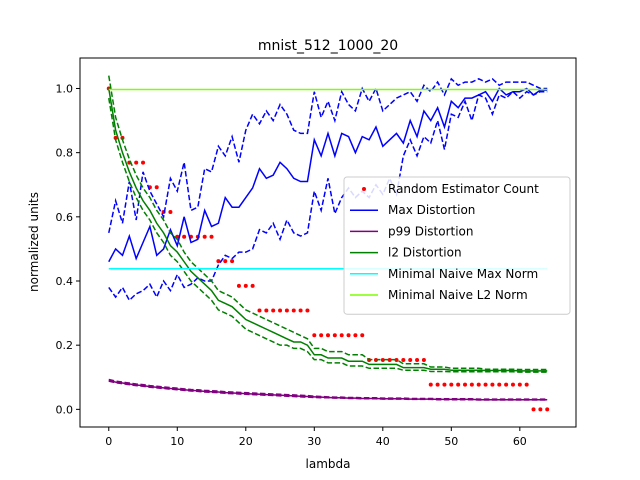  I want to click on x-tick-label: 10, so click(177, 441).